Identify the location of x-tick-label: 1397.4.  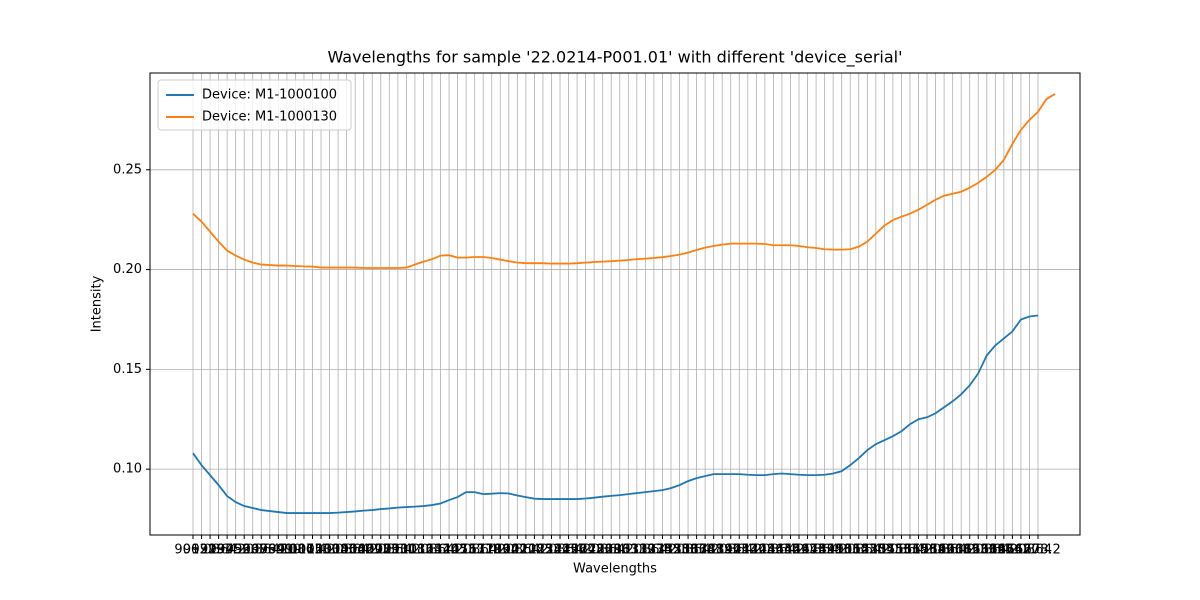
(731, 550).